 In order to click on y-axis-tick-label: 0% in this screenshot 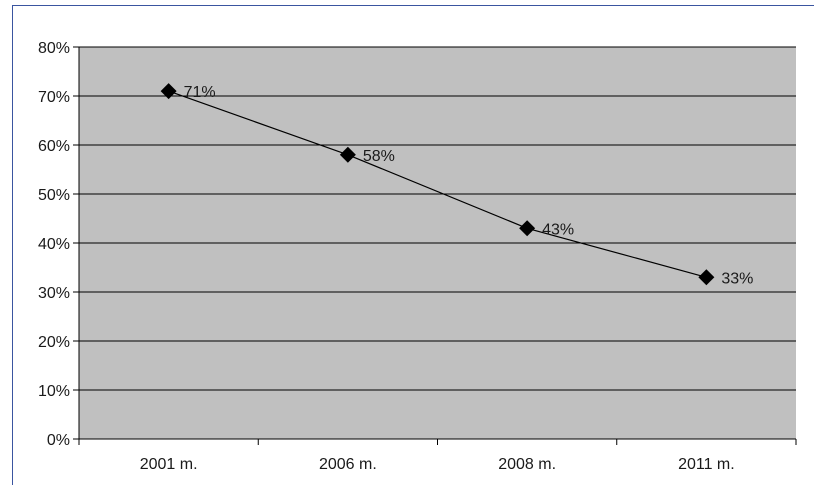, I will do `click(58, 440)`.